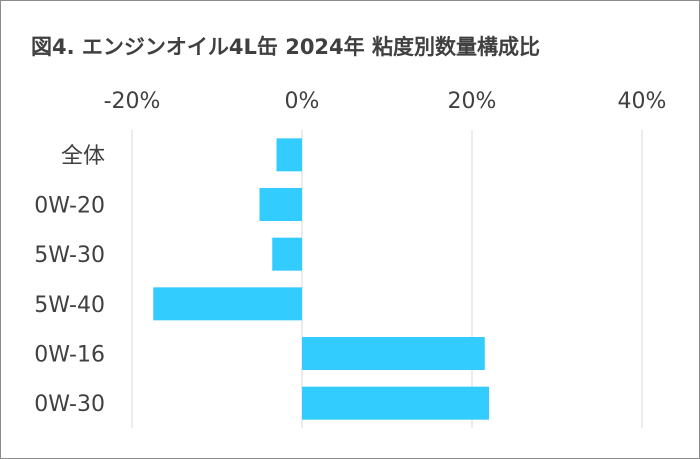 The width and height of the screenshot is (700, 459). I want to click on category-label: 5W-40, so click(69, 305).